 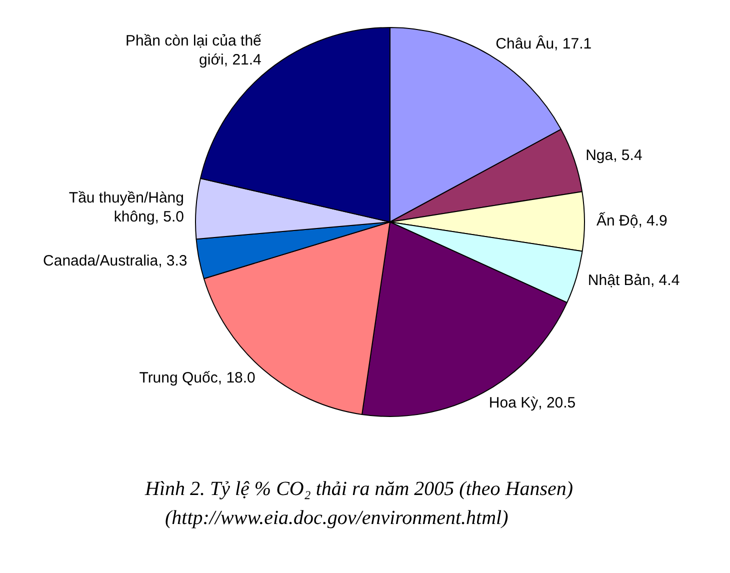 I want to click on slice-label: Phần còn lại của thế giới, 21.4, so click(x=193, y=50).